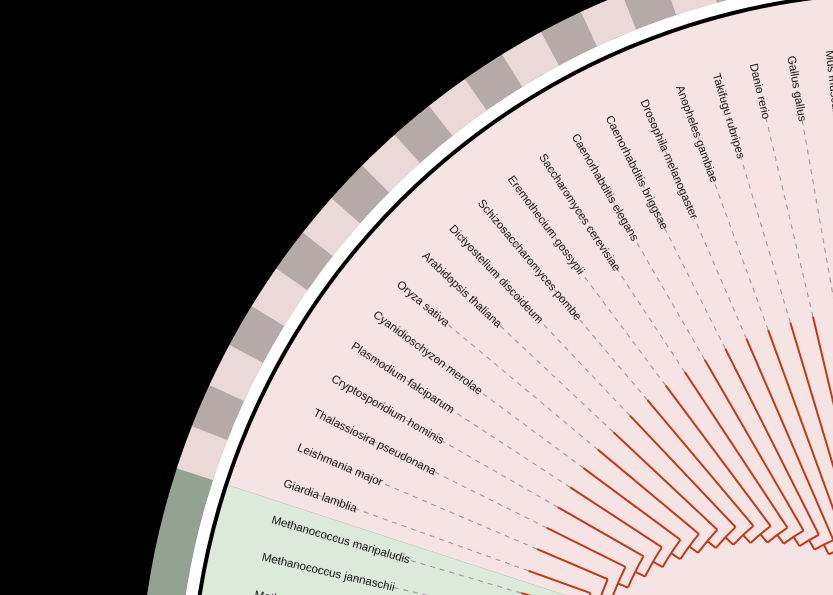  What do you see at coordinates (180, 531) in the screenshot?
I see `outer-ring-band-archaea` at bounding box center [180, 531].